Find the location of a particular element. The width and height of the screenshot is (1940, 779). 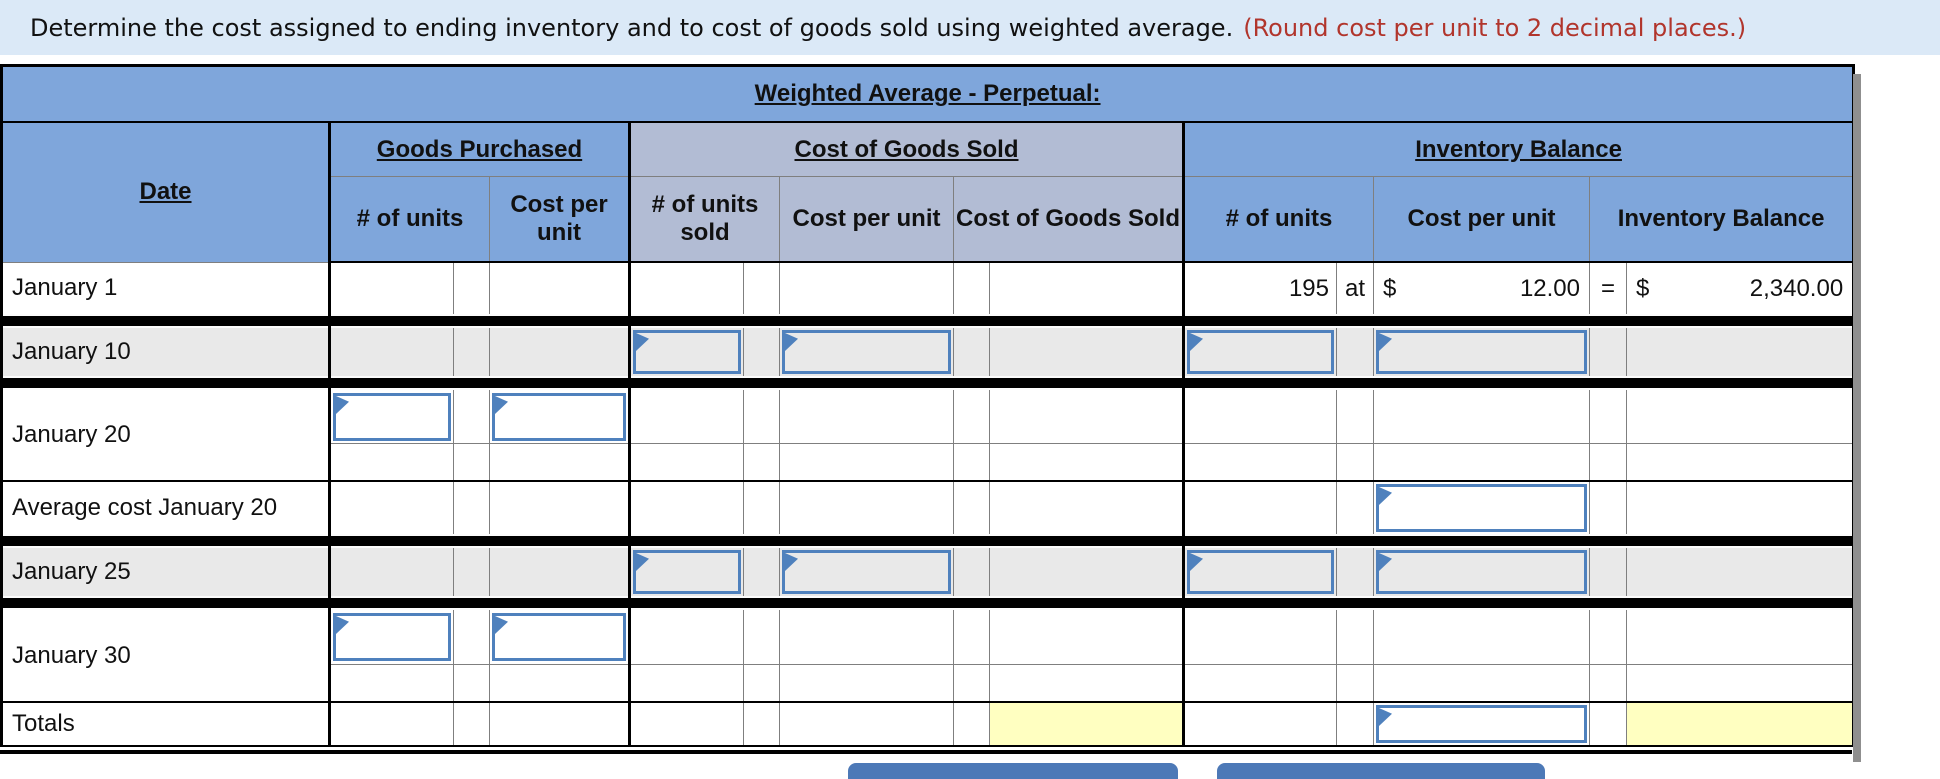

input-jan20-purchase-cost-per-unit is located at coordinates (559, 417).